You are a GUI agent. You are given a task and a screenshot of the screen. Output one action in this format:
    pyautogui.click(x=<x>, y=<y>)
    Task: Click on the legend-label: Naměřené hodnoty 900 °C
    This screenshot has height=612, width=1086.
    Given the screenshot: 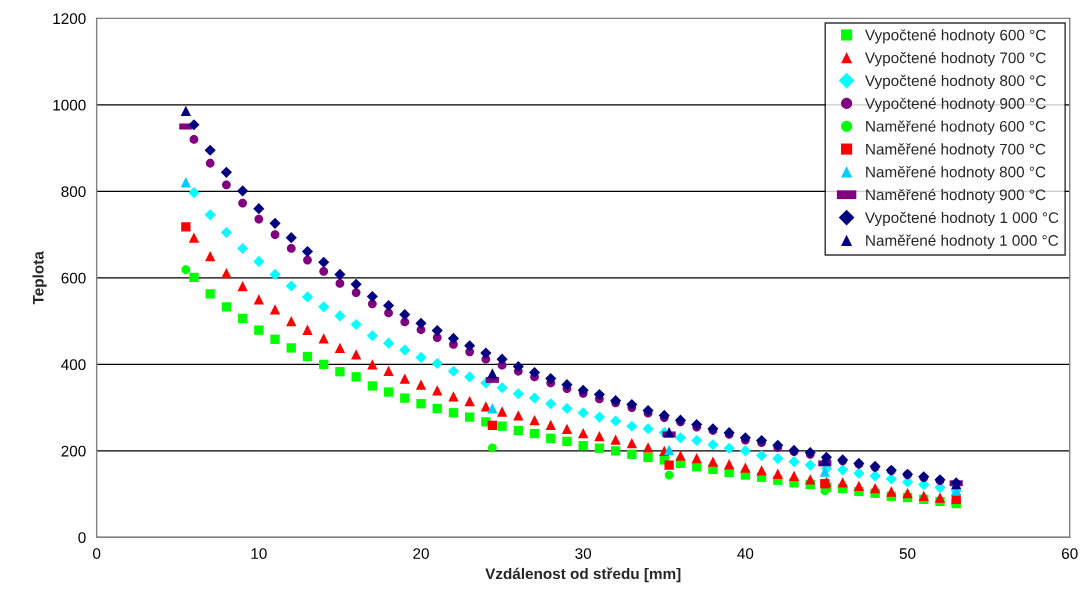 What is the action you would take?
    pyautogui.click(x=956, y=196)
    